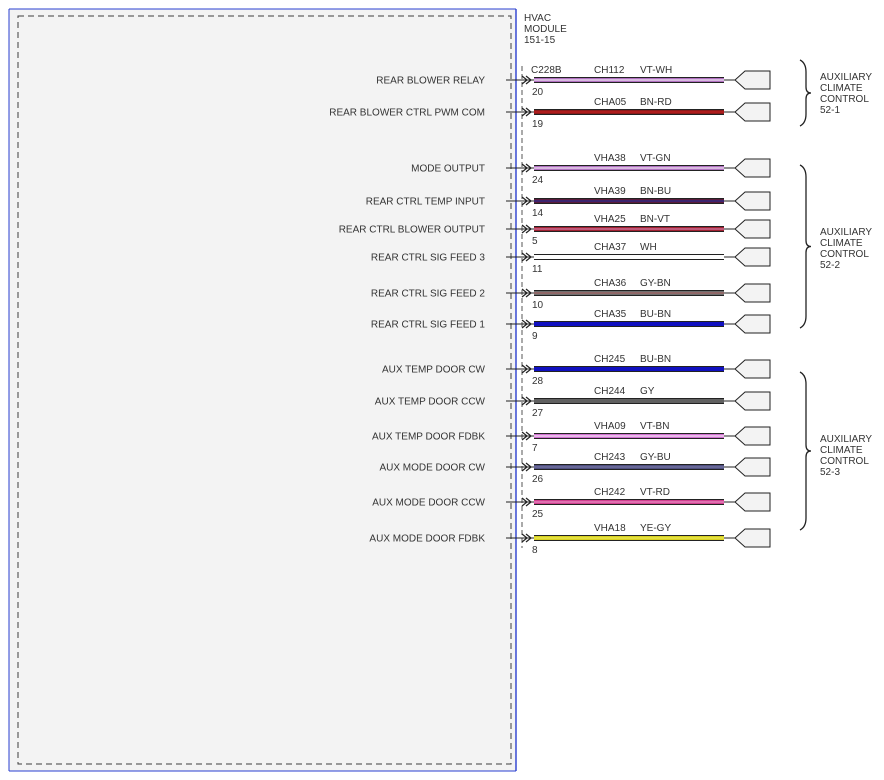 Image resolution: width=884 pixels, height=780 pixels. What do you see at coordinates (538, 413) in the screenshot?
I see `pin-number: 27` at bounding box center [538, 413].